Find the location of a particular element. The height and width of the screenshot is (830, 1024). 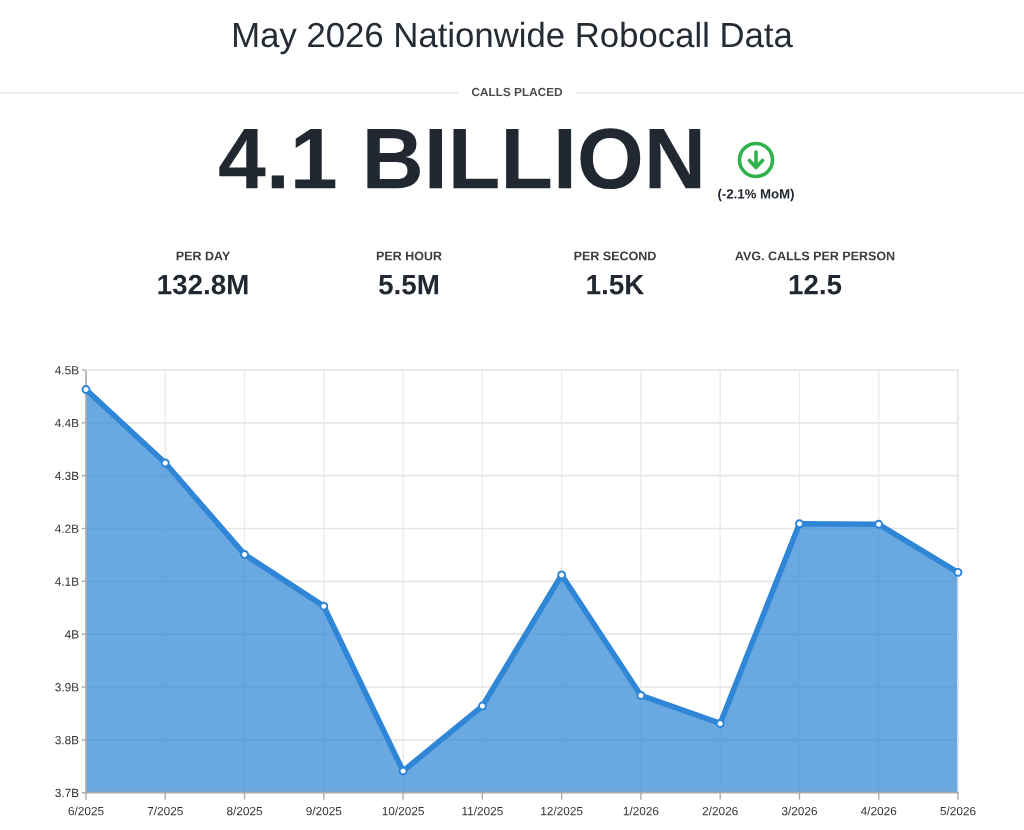

y-tick-label: 3.7B is located at coordinates (67, 793).